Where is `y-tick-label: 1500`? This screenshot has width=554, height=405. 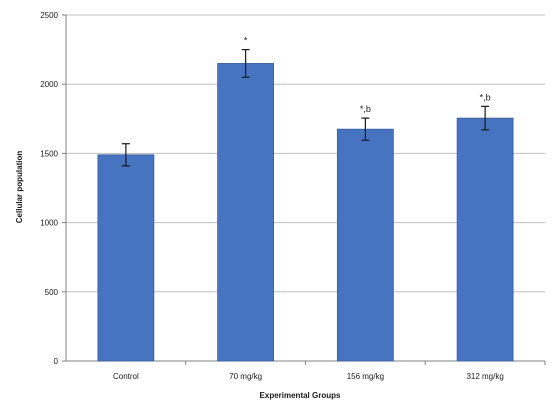 y-tick-label: 1500 is located at coordinates (49, 153).